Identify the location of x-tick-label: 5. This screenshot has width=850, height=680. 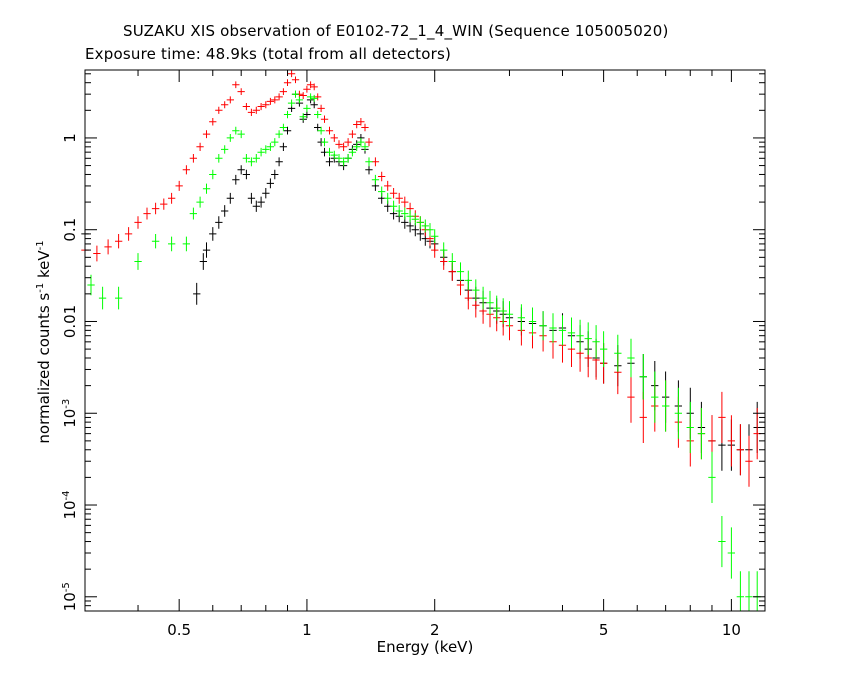
(604, 630).